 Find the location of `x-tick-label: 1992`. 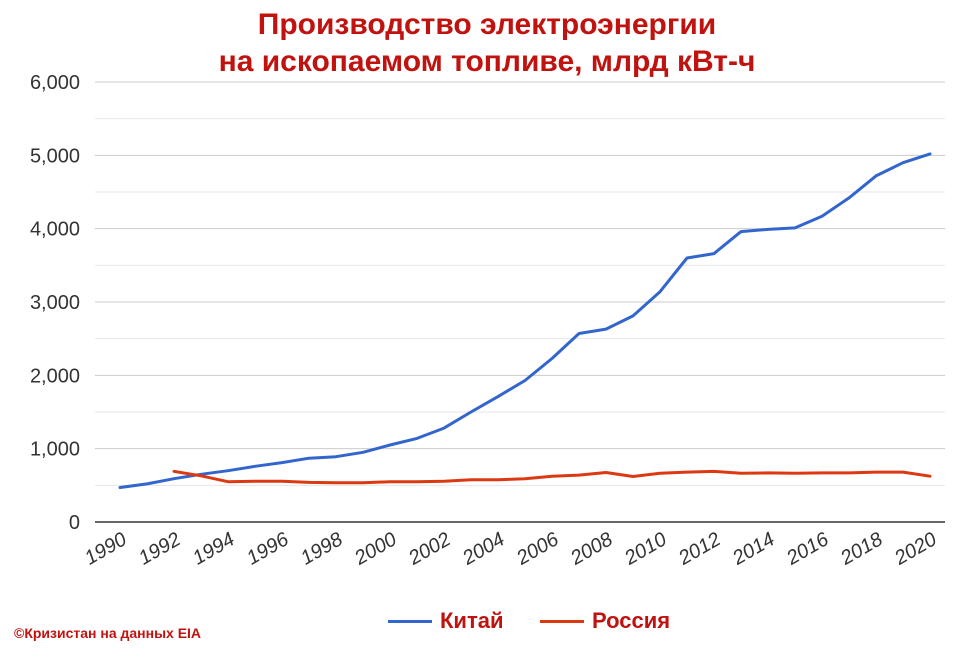

x-tick-label: 1992 is located at coordinates (160, 548).